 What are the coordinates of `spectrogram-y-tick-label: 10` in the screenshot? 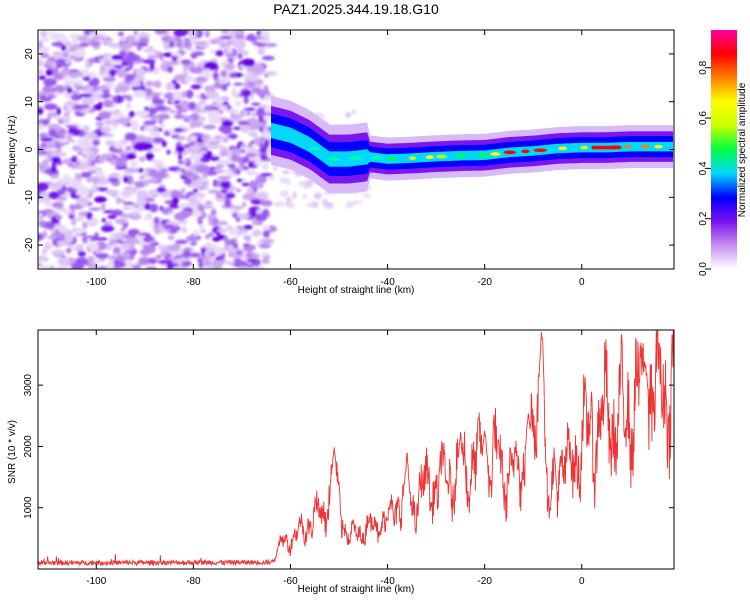 It's located at (29, 102).